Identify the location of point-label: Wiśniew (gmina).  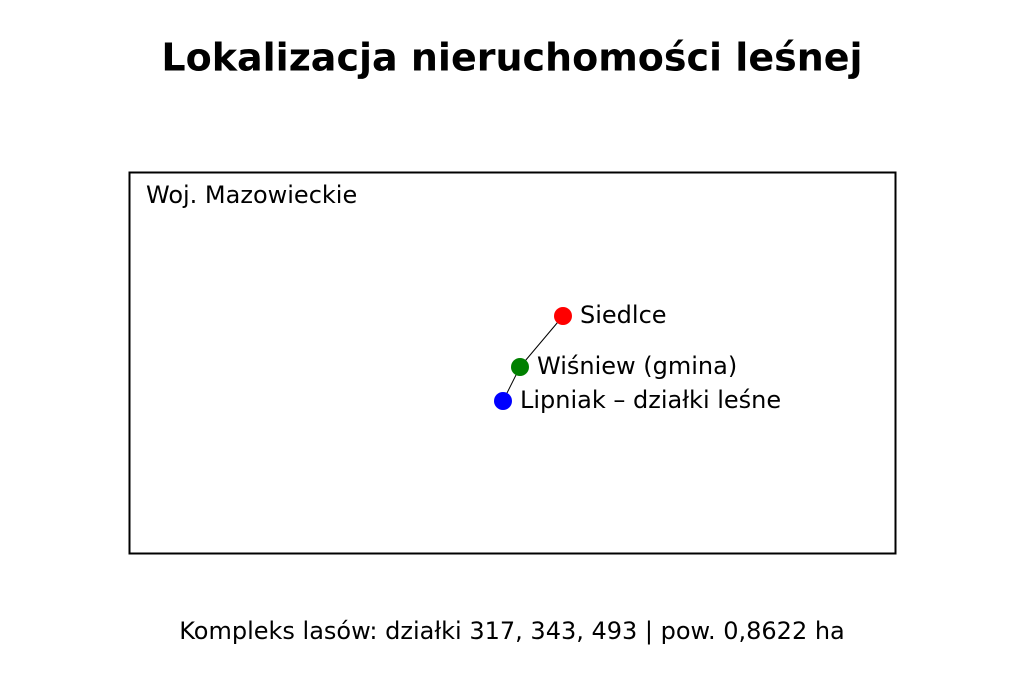
(637, 366).